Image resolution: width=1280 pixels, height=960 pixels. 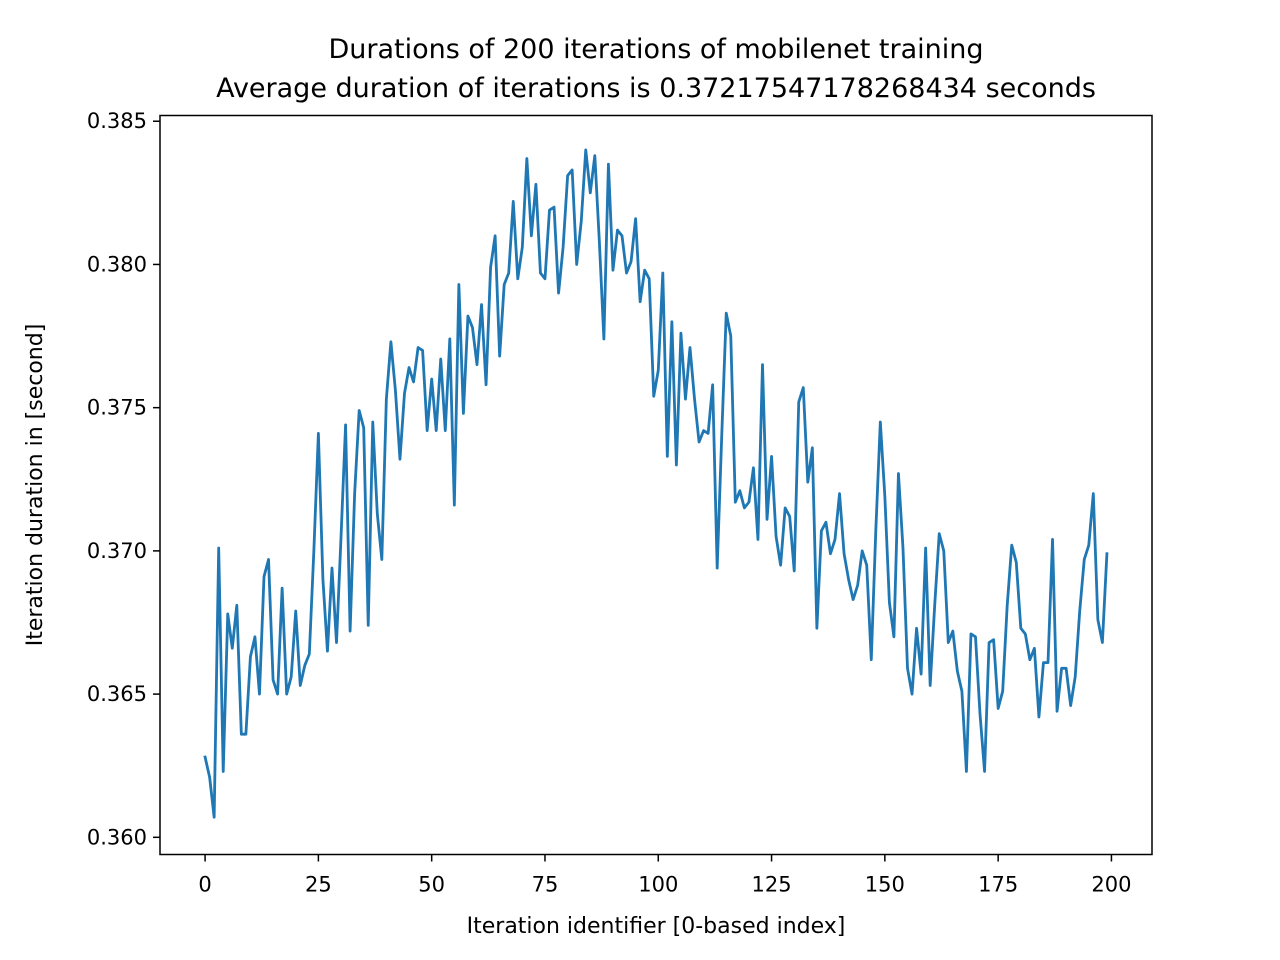 What do you see at coordinates (35, 485) in the screenshot?
I see `y-axis-label: Iteration duration in [second]` at bounding box center [35, 485].